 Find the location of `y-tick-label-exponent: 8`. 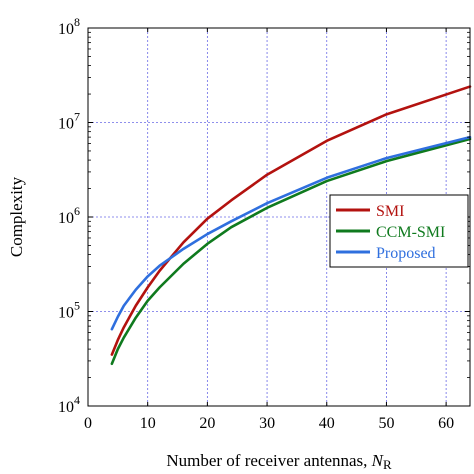

y-tick-label-exponent: 8 is located at coordinates (77, 22).